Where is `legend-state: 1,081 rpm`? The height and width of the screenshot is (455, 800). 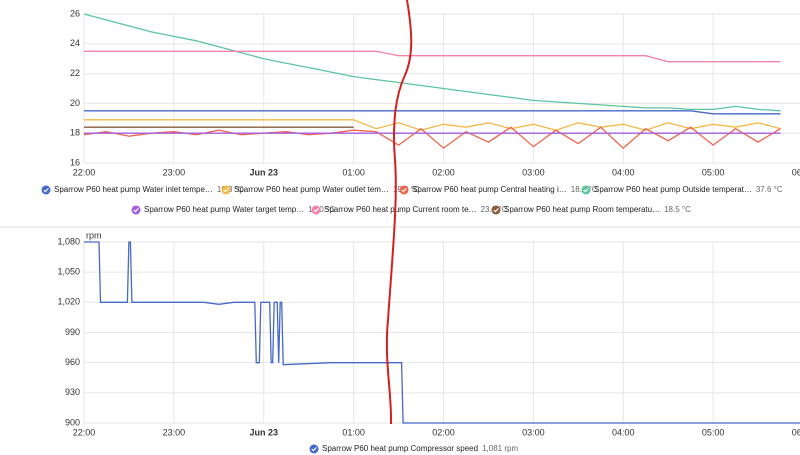 legend-state: 1,081 rpm is located at coordinates (500, 448).